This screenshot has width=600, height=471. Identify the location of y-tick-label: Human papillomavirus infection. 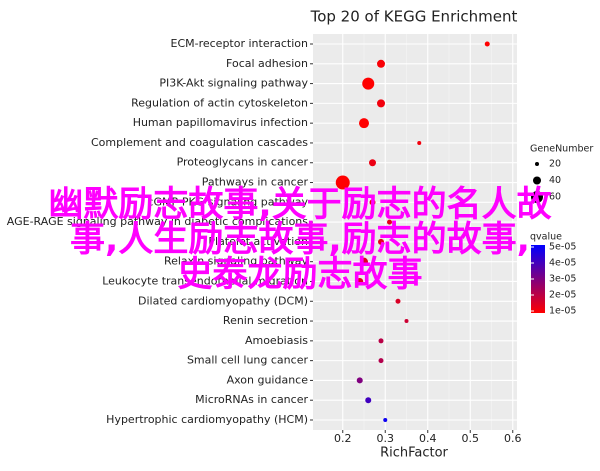
(220, 122).